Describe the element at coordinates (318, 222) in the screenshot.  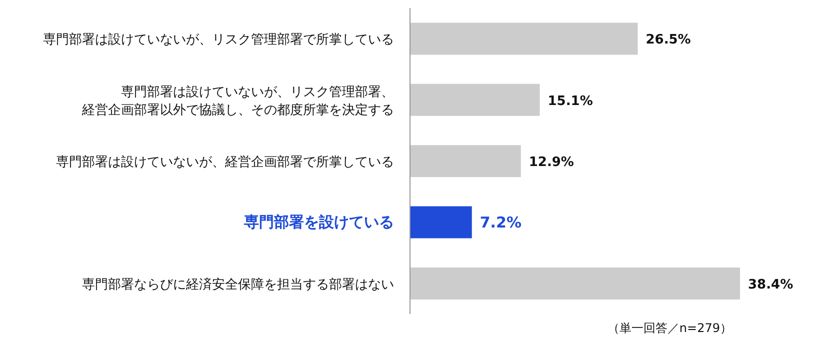
I see `y-tick-label: 専門部署を設けている` at that location.